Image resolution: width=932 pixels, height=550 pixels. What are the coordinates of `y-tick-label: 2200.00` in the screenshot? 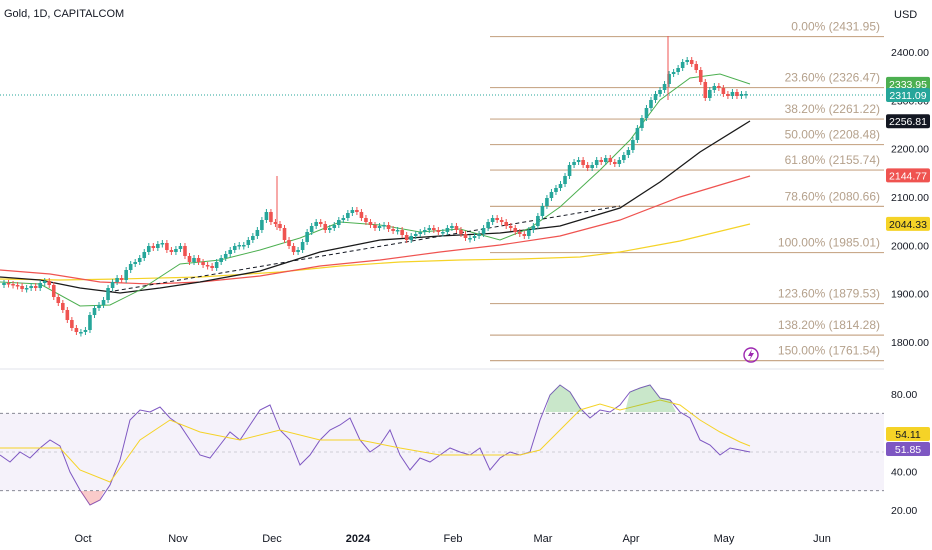 It's located at (910, 150).